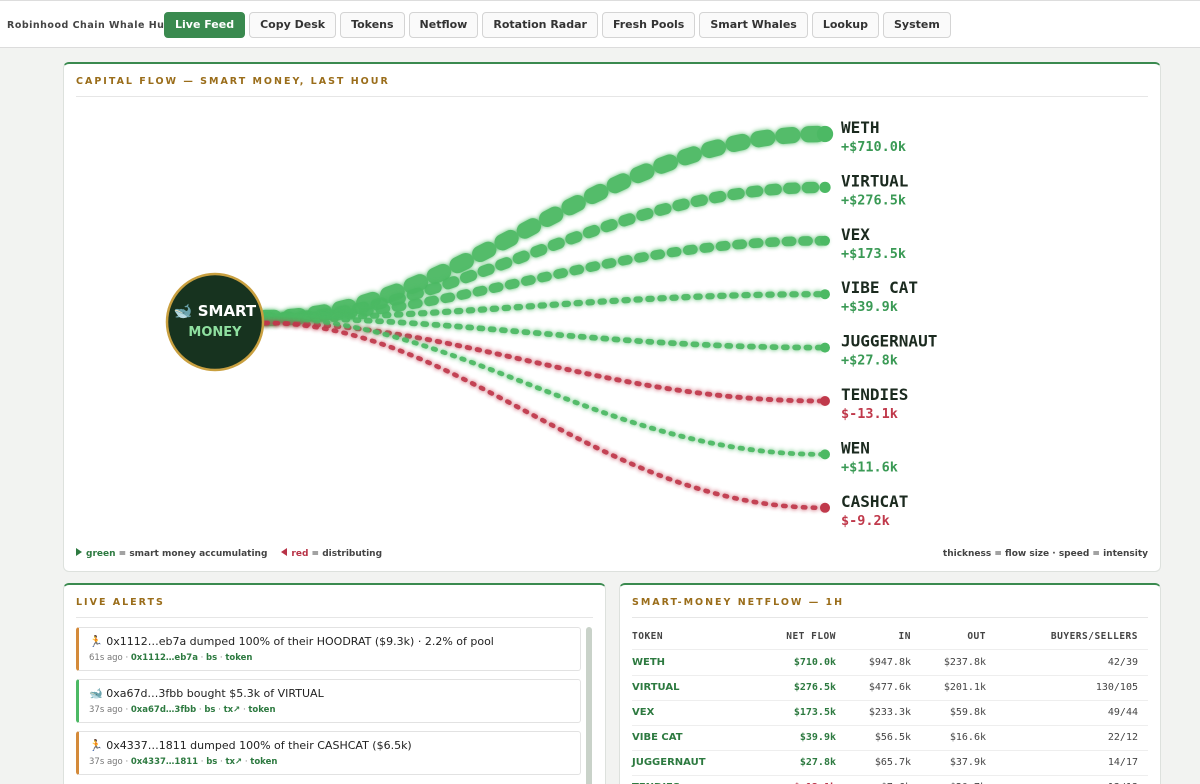 The height and width of the screenshot is (784, 1200). I want to click on flow-token: CASHCAT, so click(874, 501).